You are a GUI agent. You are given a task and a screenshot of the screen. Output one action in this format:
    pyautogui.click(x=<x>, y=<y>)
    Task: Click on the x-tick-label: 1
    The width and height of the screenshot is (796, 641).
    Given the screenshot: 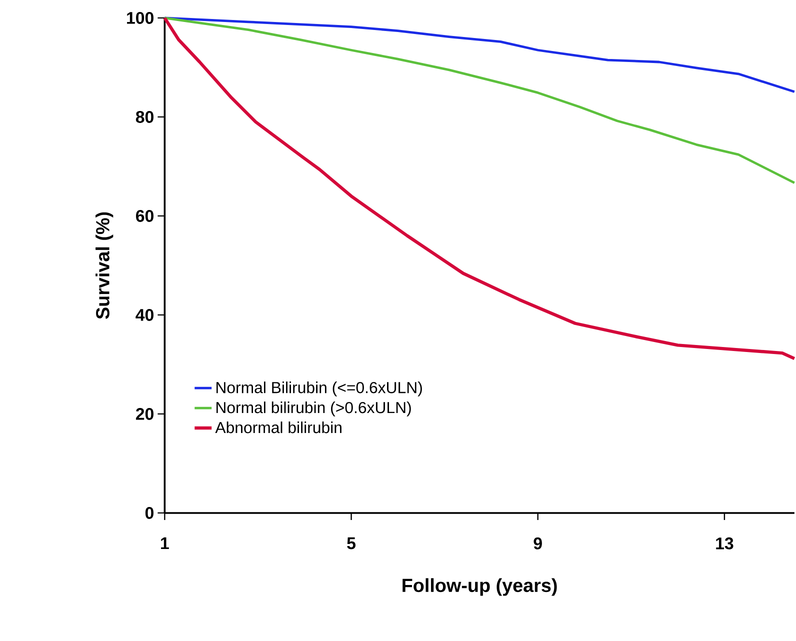 What is the action you would take?
    pyautogui.click(x=165, y=544)
    